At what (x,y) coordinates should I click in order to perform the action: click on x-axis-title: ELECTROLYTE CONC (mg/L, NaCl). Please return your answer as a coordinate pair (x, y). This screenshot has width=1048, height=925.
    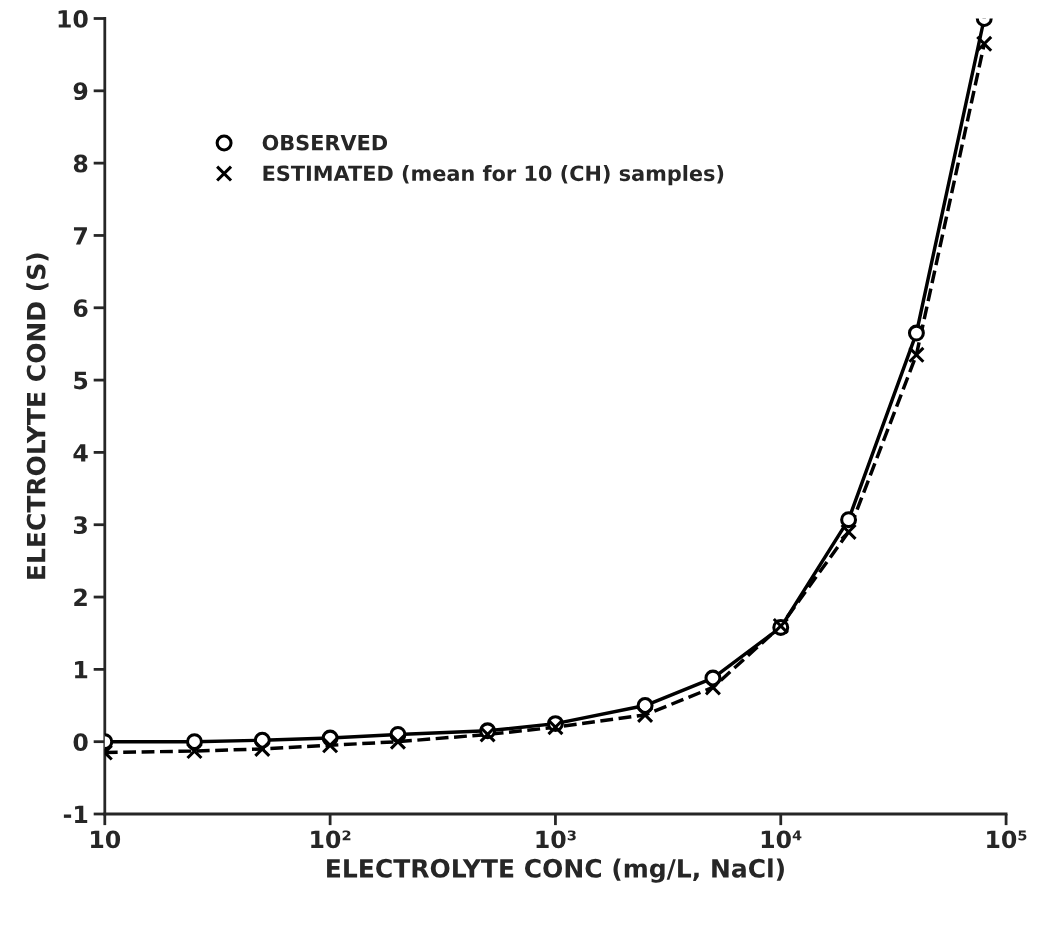
    Looking at the image, I should click on (555, 870).